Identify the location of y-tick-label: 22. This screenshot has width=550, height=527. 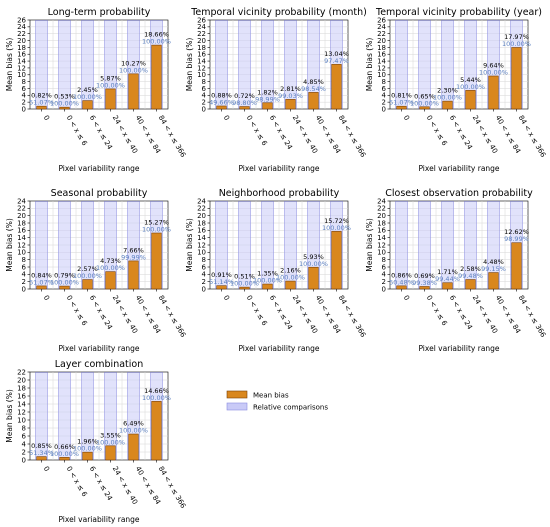
(381, 209).